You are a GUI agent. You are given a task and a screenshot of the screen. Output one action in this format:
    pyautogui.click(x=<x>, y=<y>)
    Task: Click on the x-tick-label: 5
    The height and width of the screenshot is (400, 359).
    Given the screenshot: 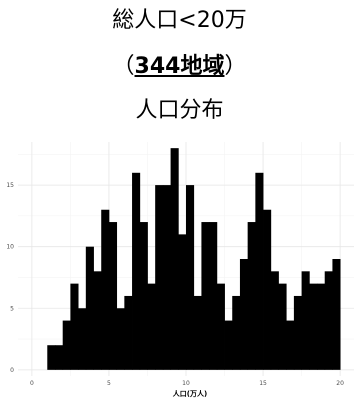 What is the action you would take?
    pyautogui.click(x=109, y=383)
    